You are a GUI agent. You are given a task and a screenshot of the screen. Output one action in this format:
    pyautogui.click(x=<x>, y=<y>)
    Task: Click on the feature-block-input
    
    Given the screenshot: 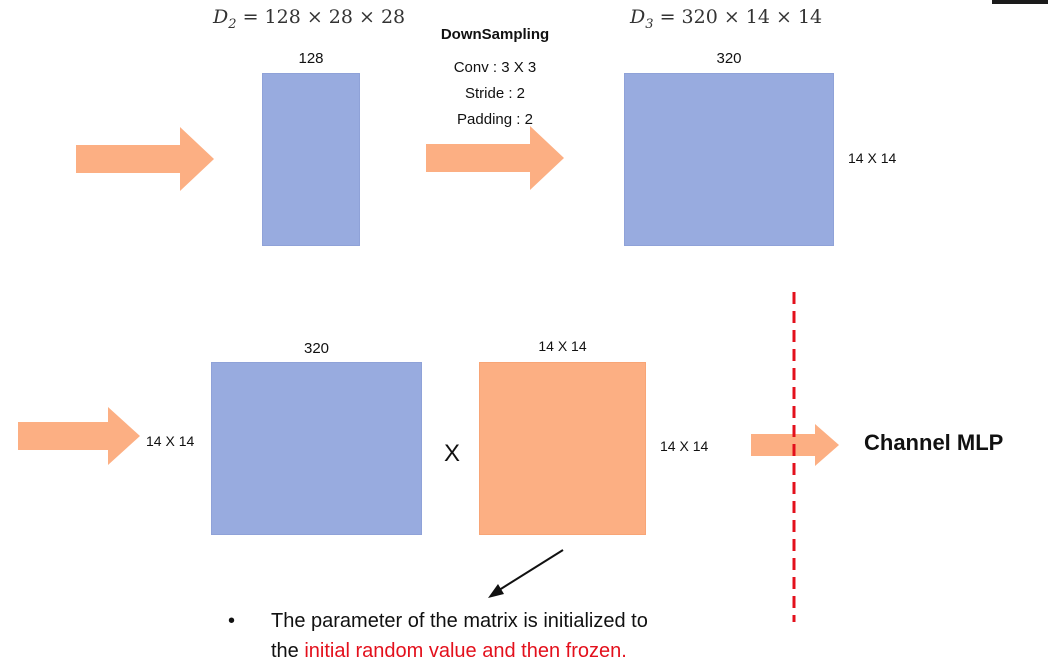 What is the action you would take?
    pyautogui.click(x=316, y=448)
    